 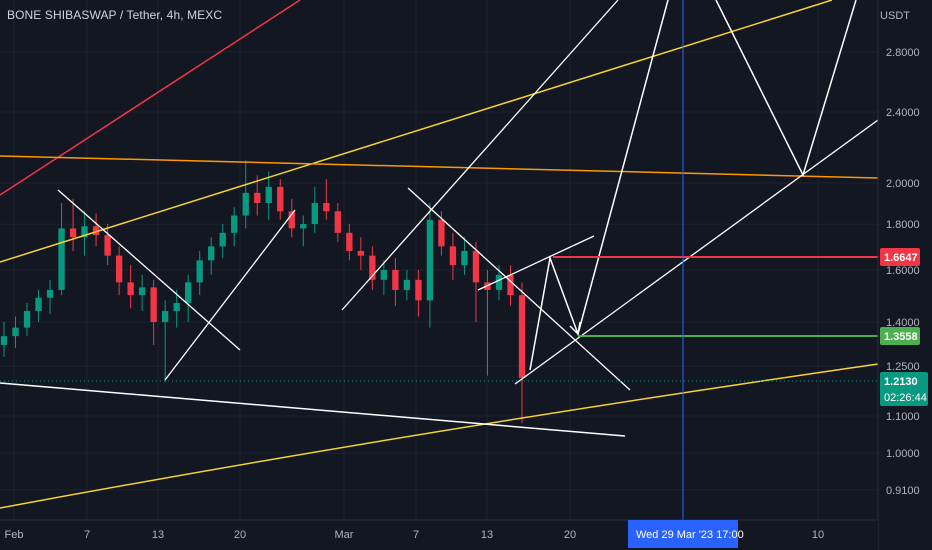 I want to click on price-tick-label: 1.0000, so click(x=903, y=454).